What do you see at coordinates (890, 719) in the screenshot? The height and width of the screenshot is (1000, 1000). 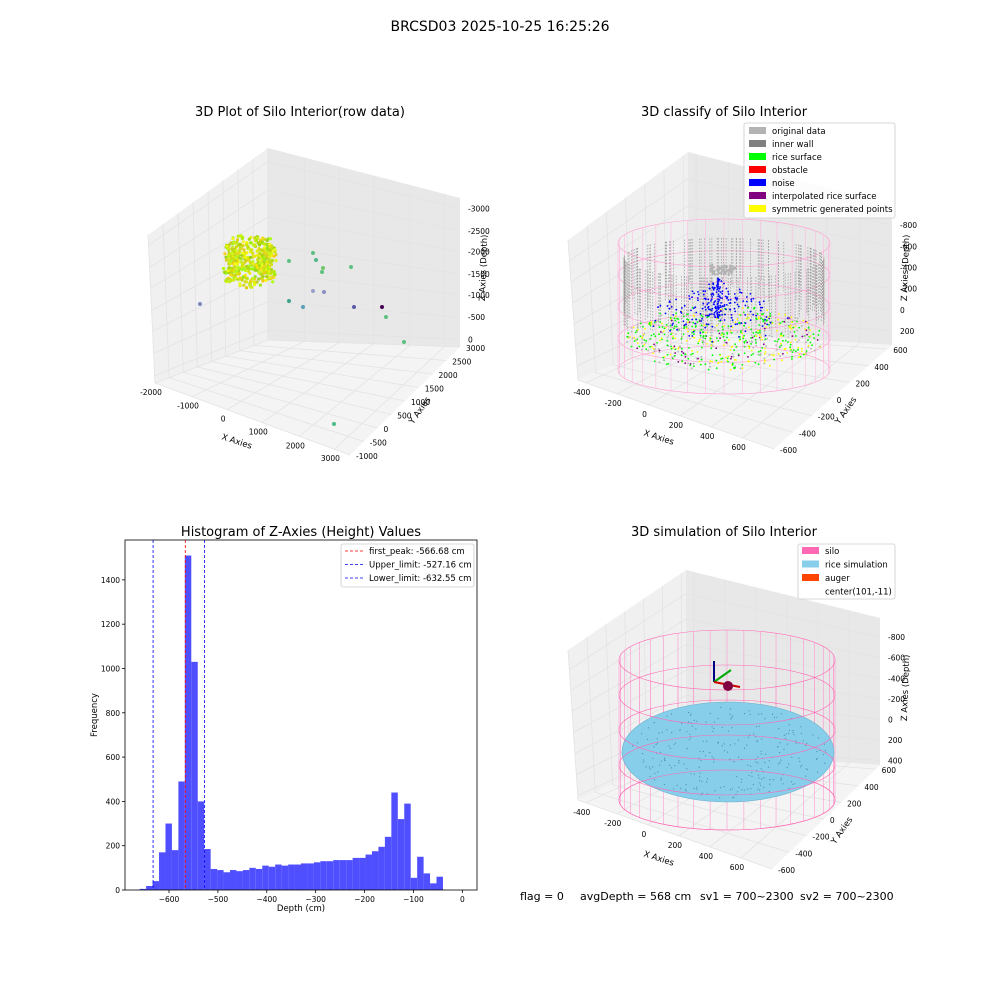 I see `simulation-3d-z-tick: 0` at bounding box center [890, 719].